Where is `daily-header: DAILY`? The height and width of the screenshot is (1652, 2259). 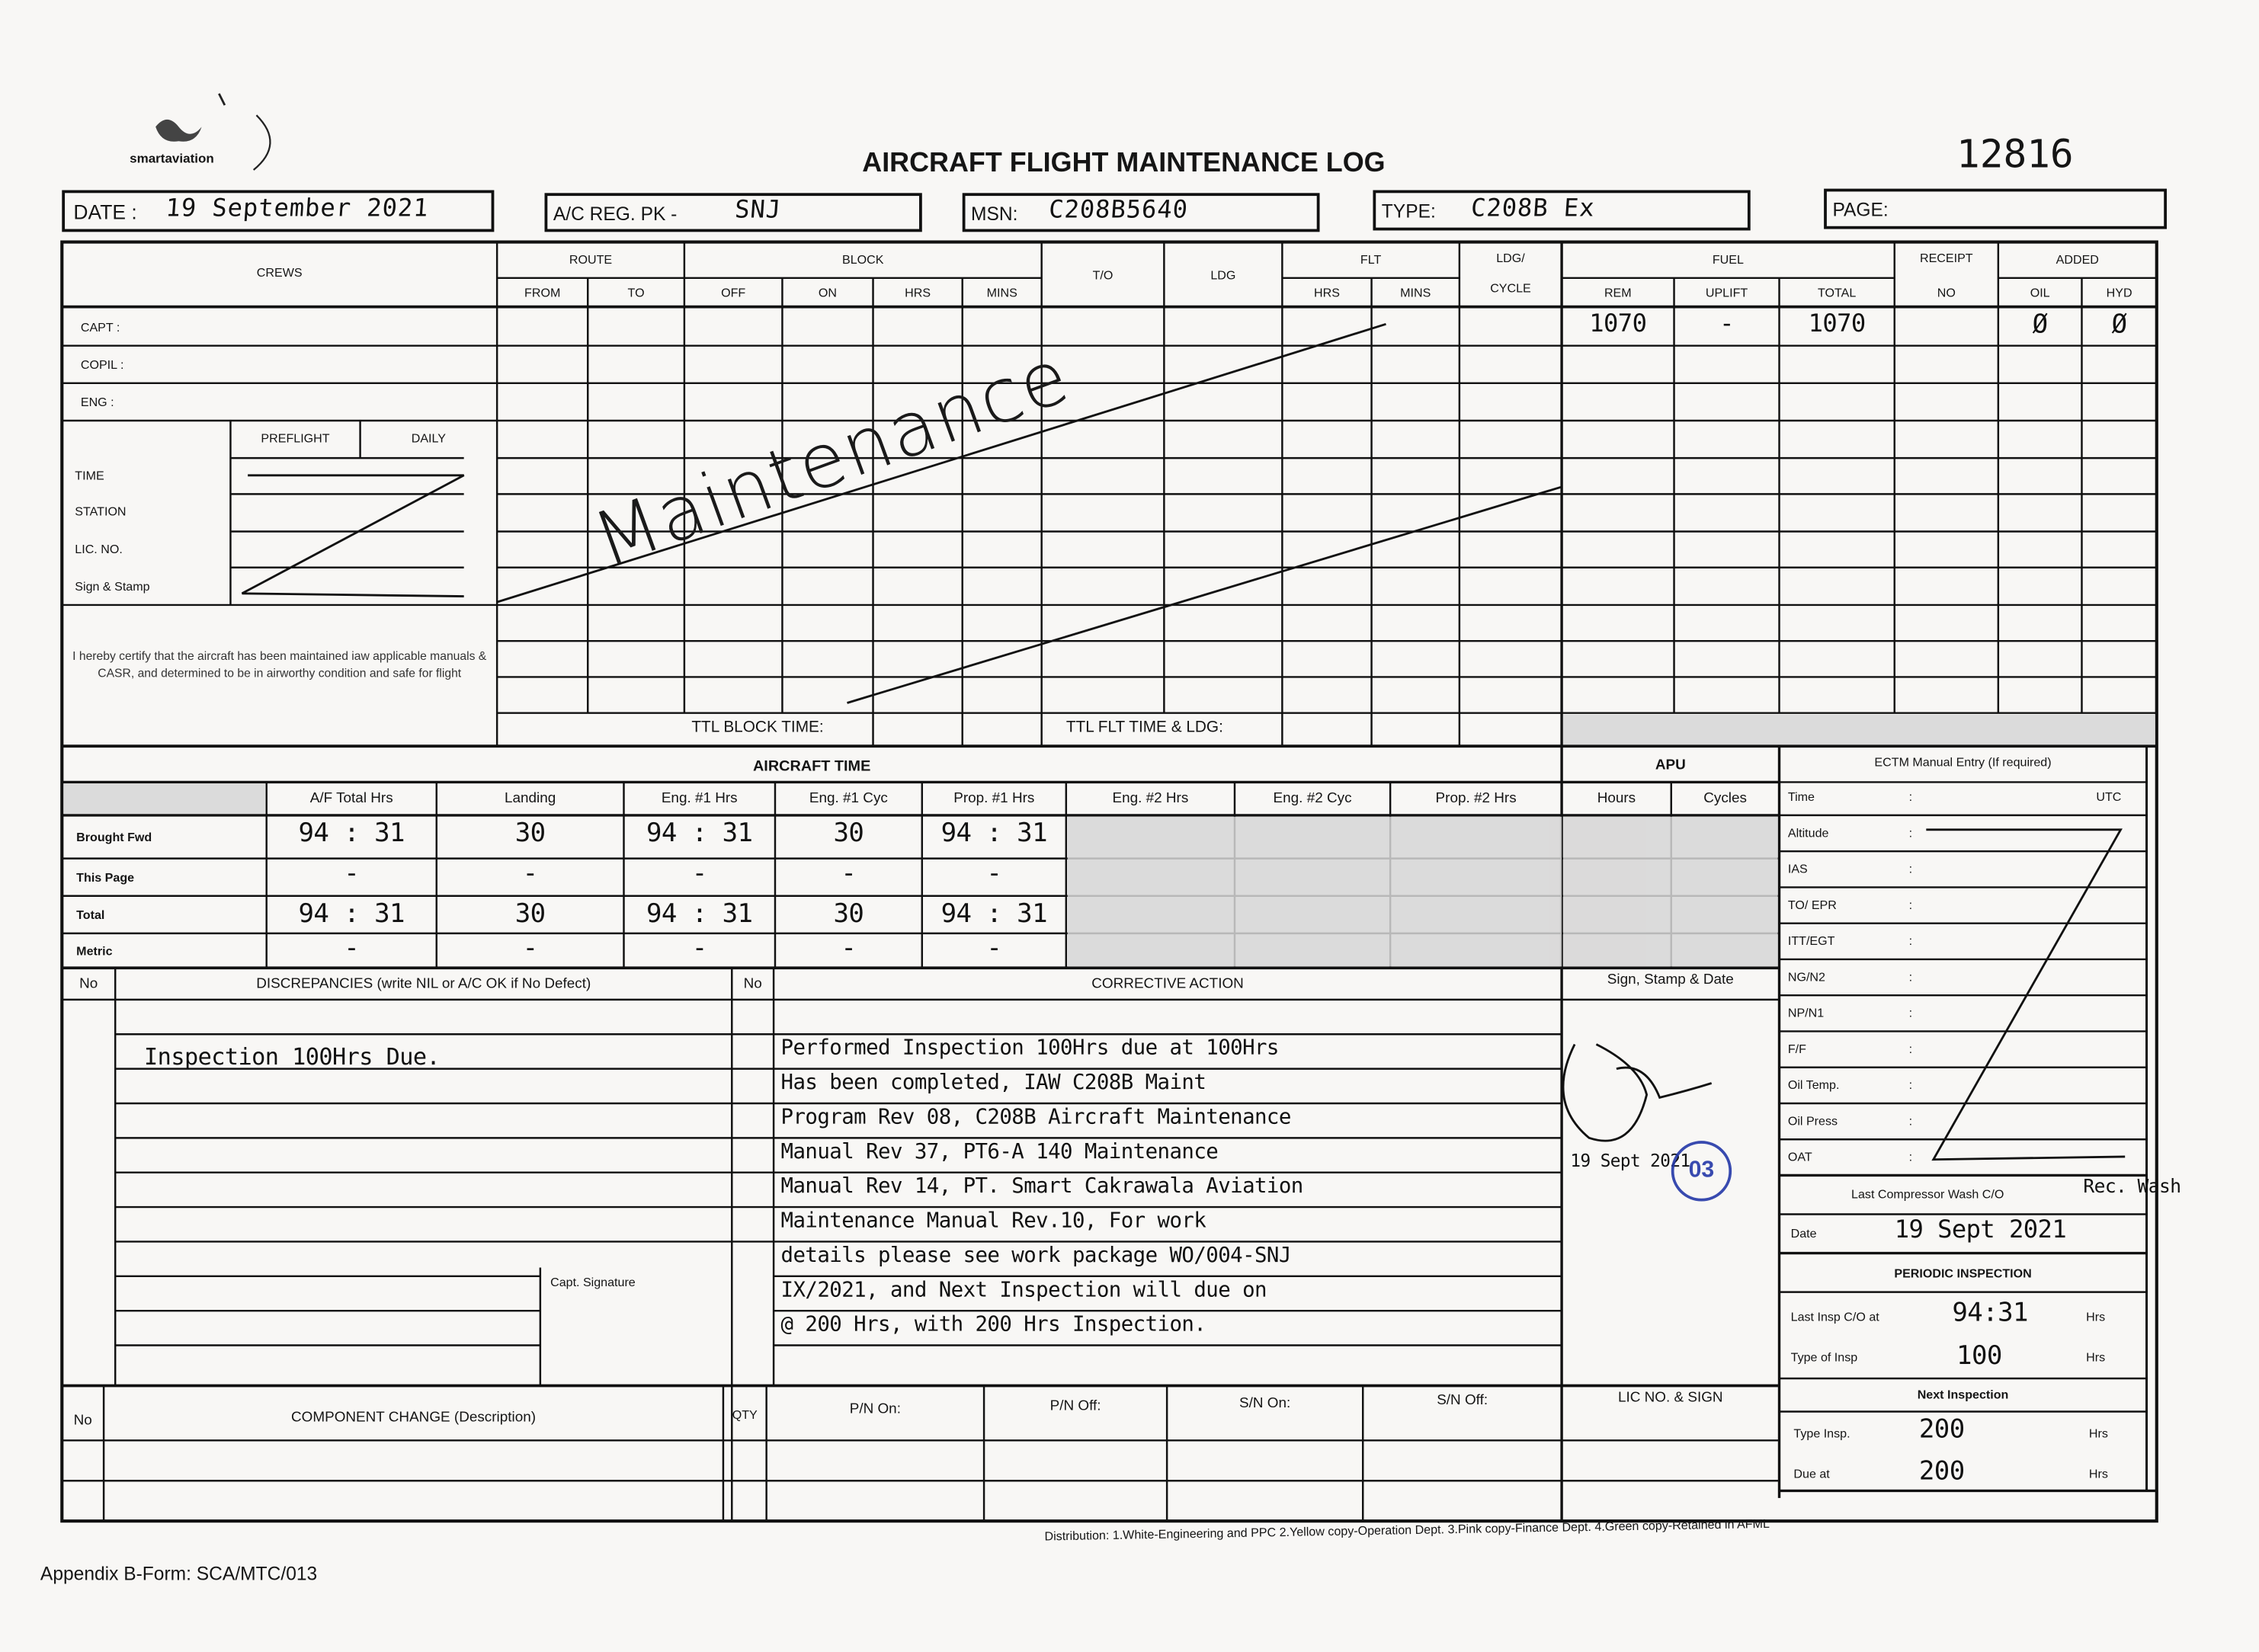
daily-header: DAILY is located at coordinates (428, 438).